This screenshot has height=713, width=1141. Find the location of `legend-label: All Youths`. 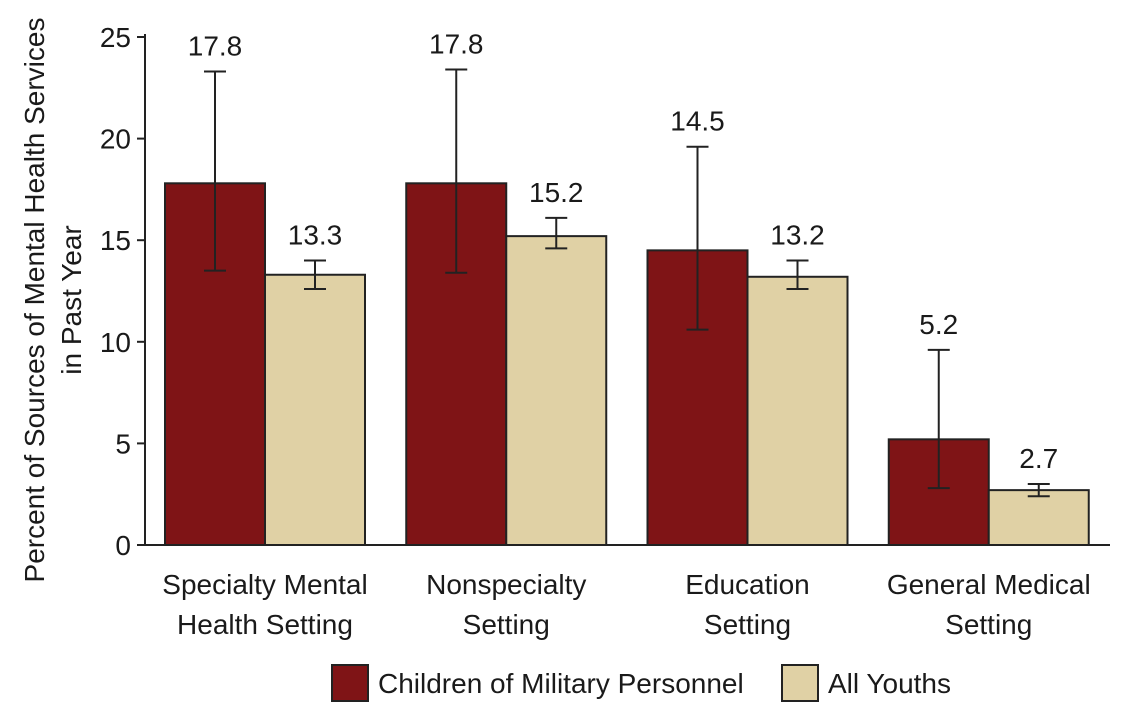

legend-label: All Youths is located at coordinates (889, 683).